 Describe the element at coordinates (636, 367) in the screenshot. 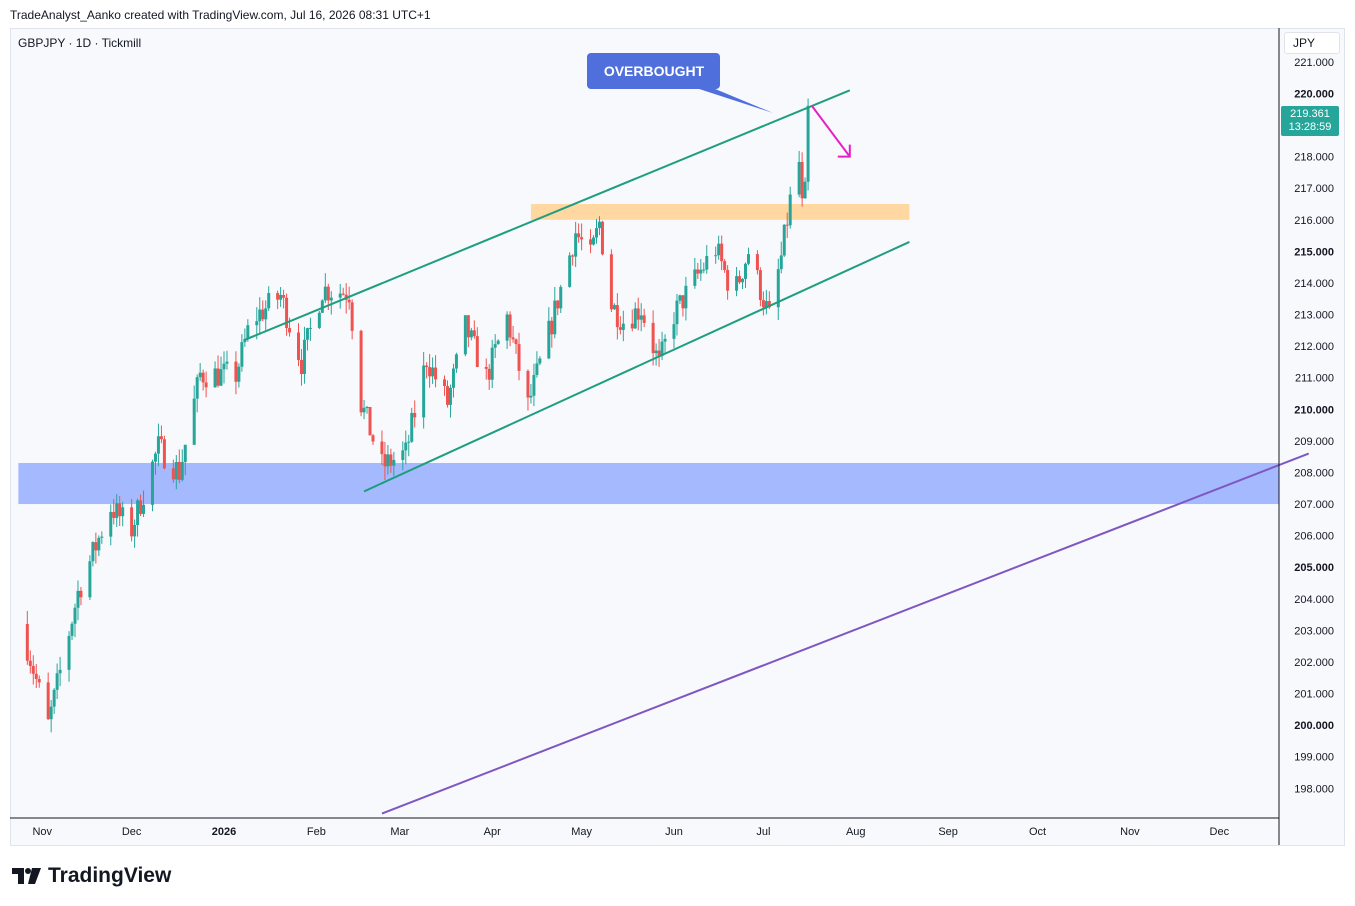

I see `channel-lower-line` at that location.